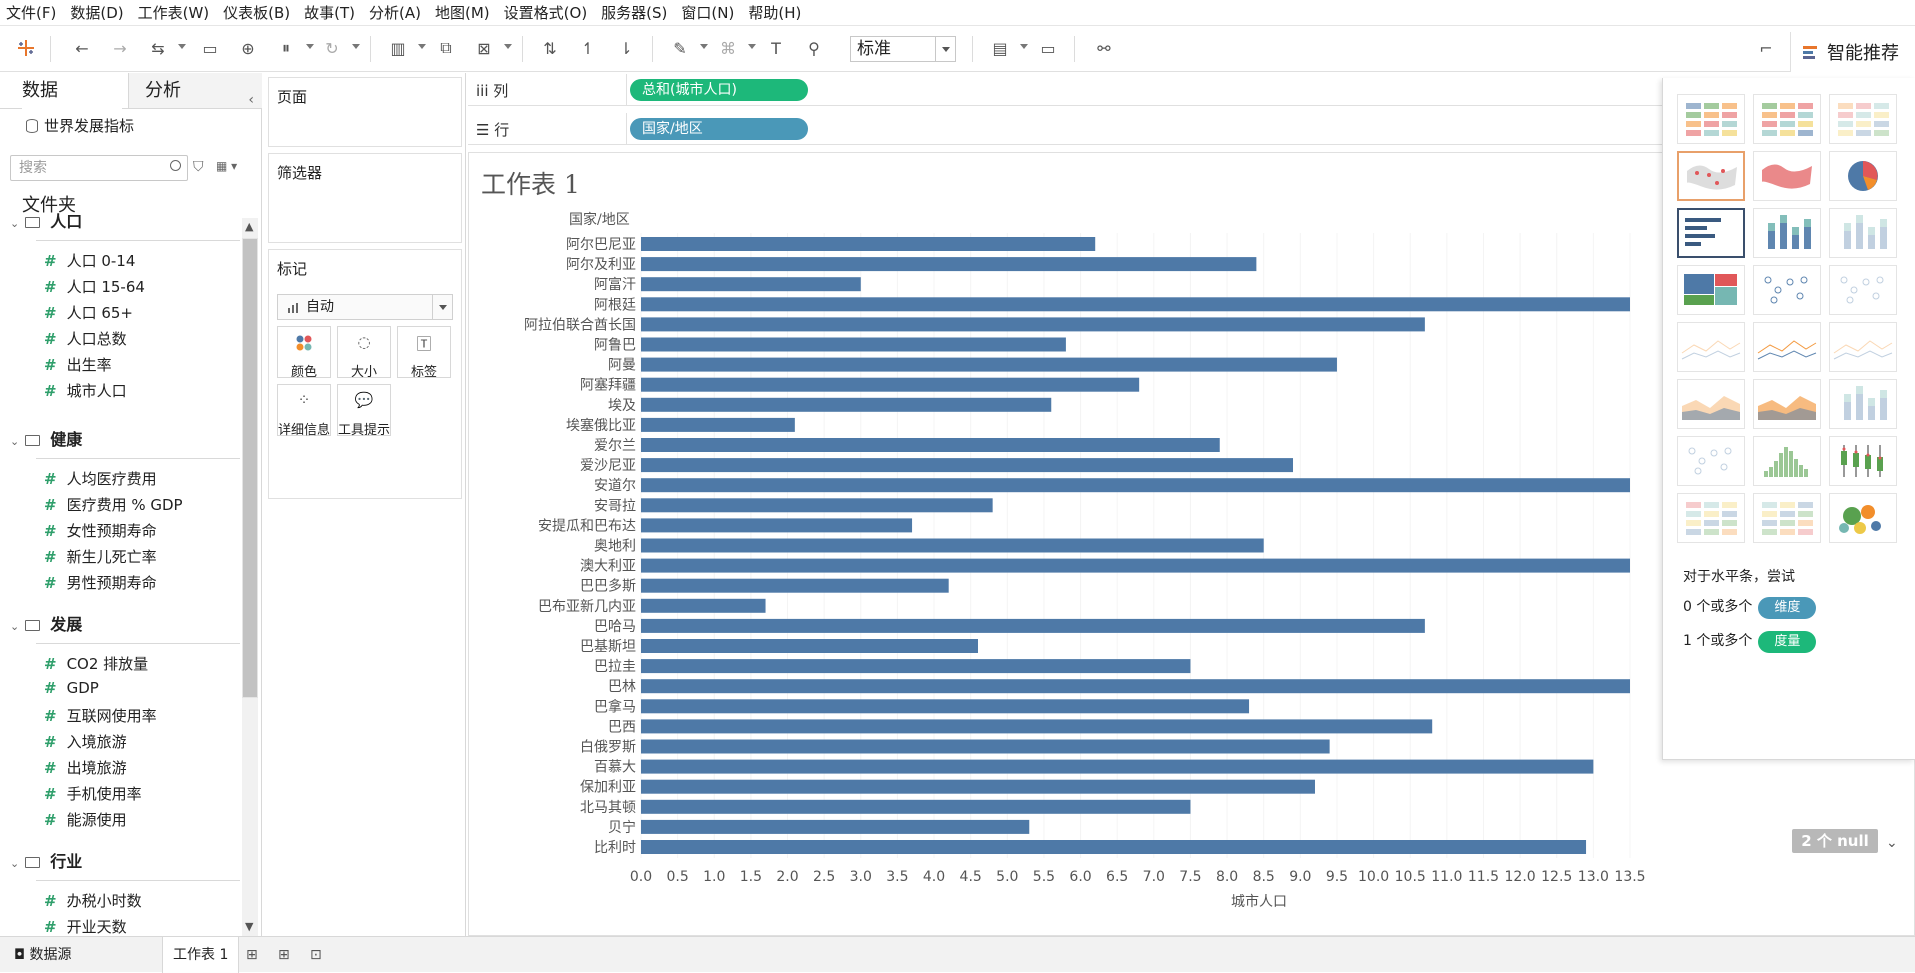 The height and width of the screenshot is (973, 1915). What do you see at coordinates (1711, 461) in the screenshot?
I see `scatter-plot-thumbnail` at bounding box center [1711, 461].